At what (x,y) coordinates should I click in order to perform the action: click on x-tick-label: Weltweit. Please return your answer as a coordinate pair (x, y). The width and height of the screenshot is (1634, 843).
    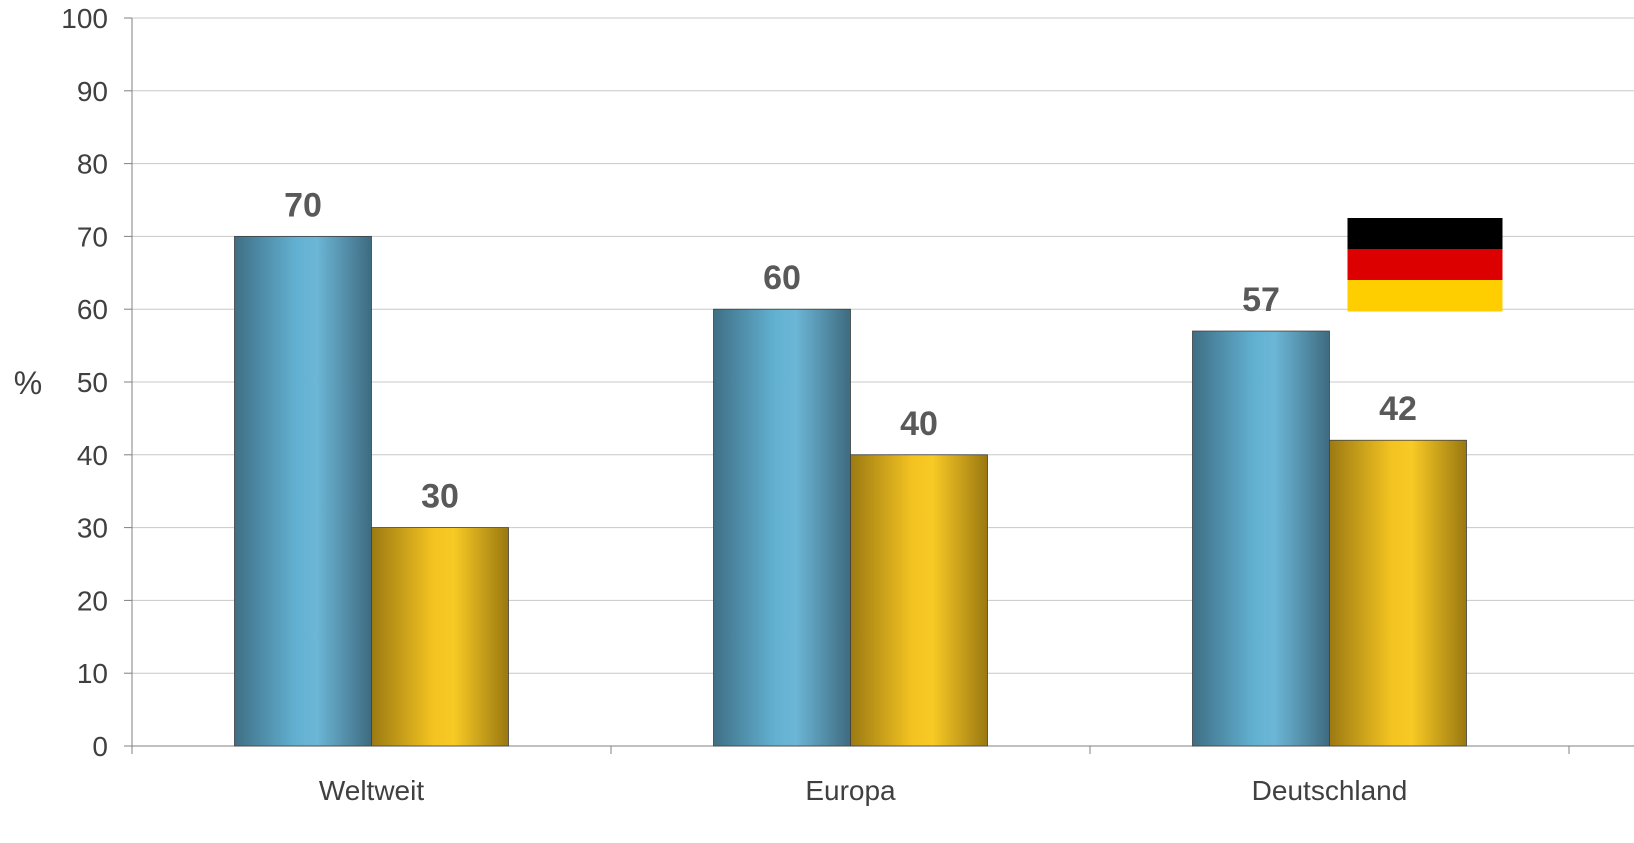
    Looking at the image, I should click on (372, 790).